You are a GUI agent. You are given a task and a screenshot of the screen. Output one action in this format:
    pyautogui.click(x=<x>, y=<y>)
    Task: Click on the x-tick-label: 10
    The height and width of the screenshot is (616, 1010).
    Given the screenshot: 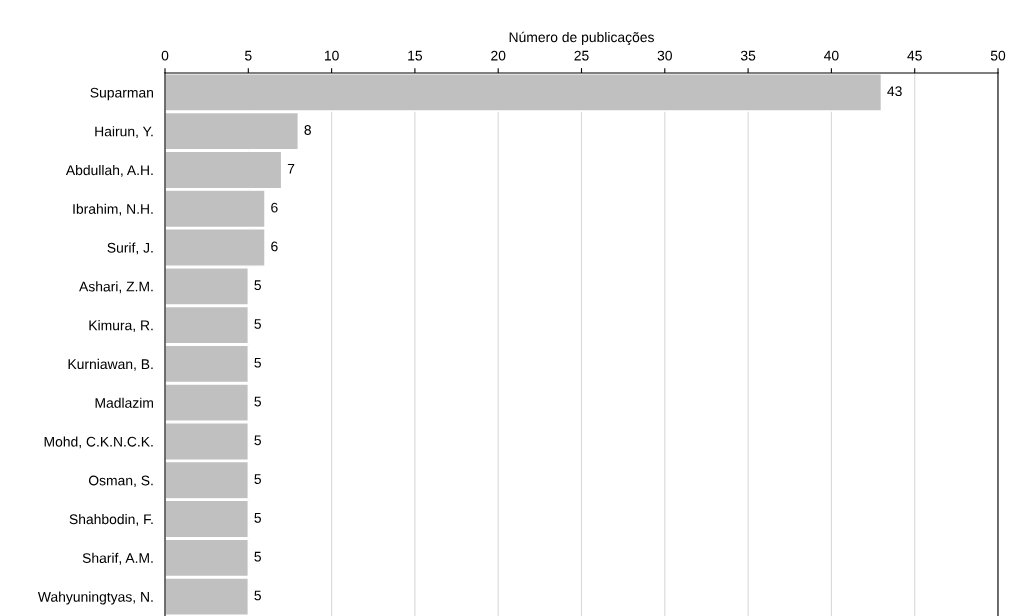 What is the action you would take?
    pyautogui.click(x=331, y=55)
    